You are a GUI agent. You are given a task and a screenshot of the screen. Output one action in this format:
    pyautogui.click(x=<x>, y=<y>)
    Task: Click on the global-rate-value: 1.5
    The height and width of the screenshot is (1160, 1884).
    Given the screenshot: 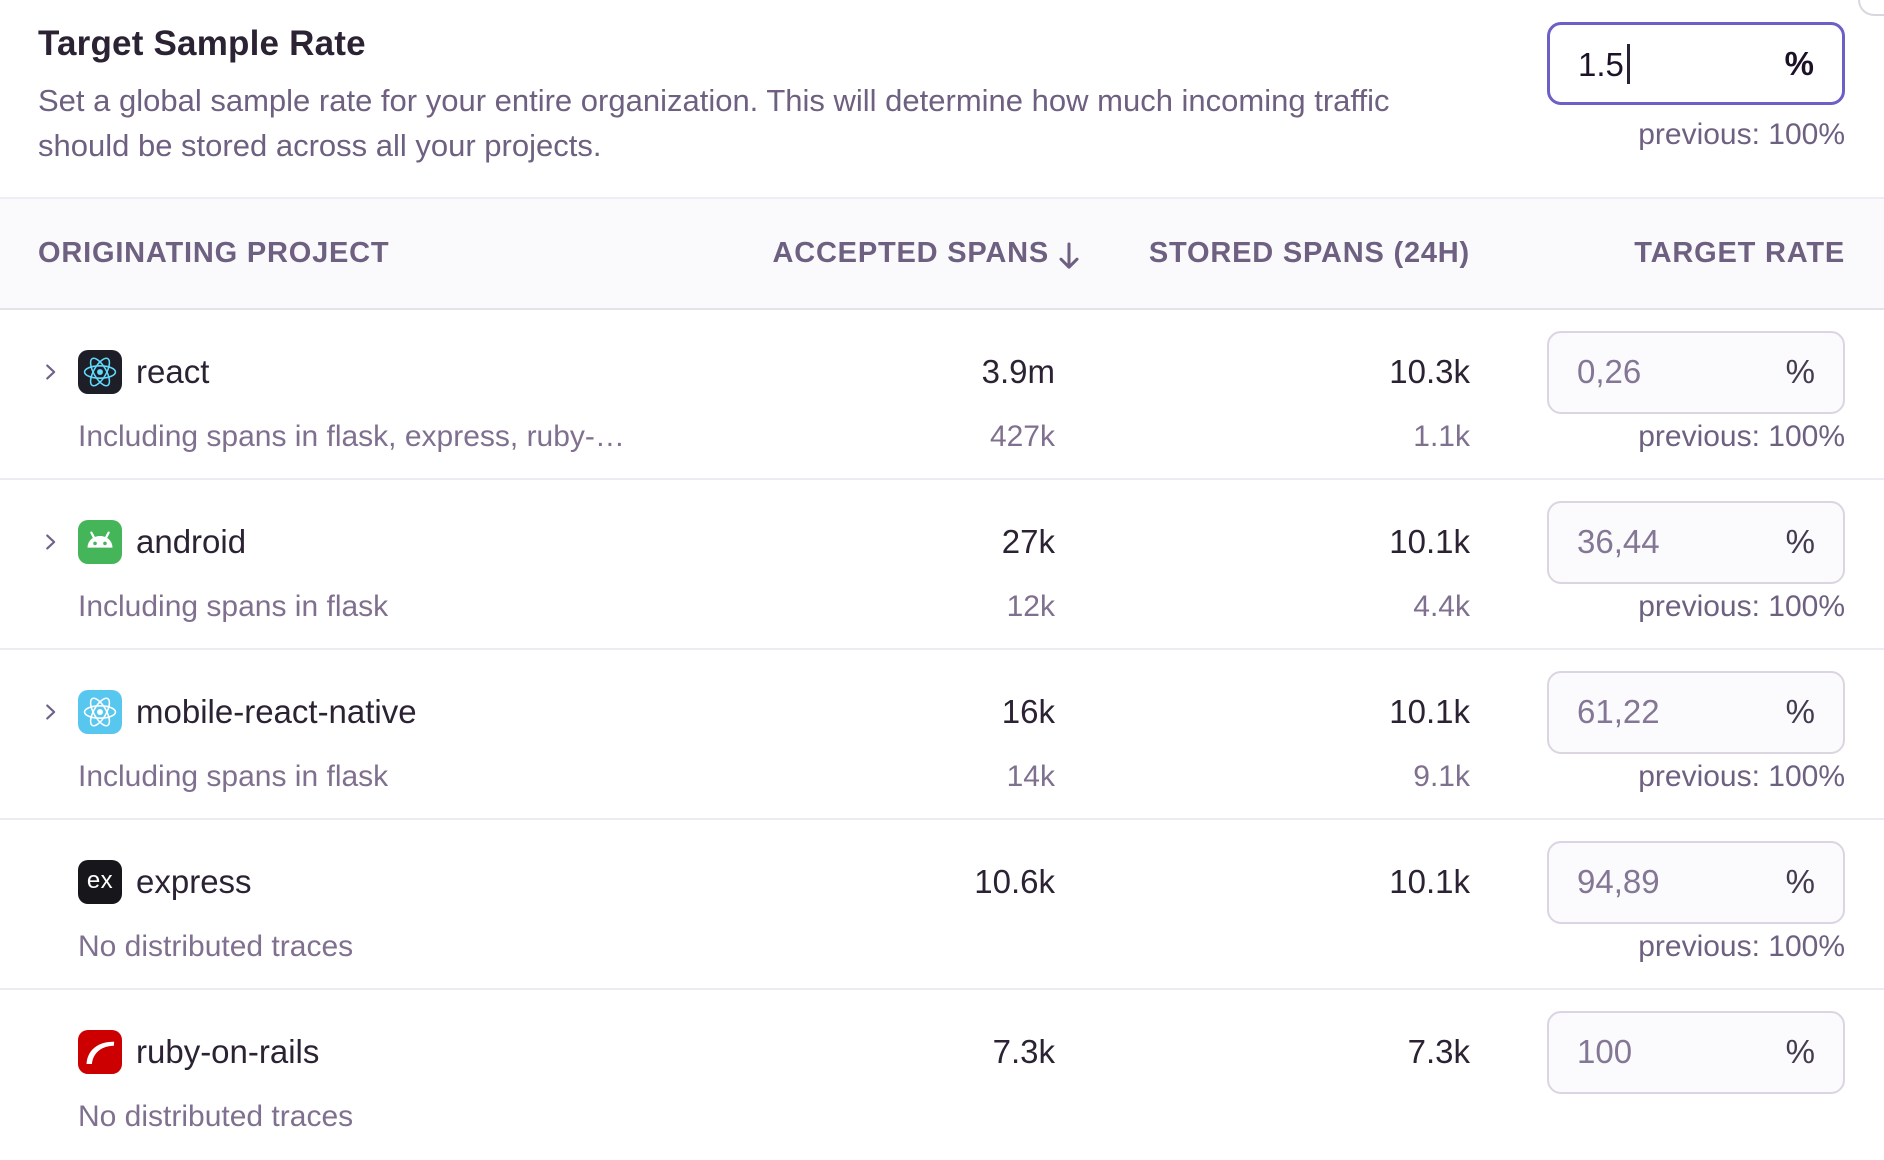 What is the action you would take?
    pyautogui.click(x=1604, y=63)
    